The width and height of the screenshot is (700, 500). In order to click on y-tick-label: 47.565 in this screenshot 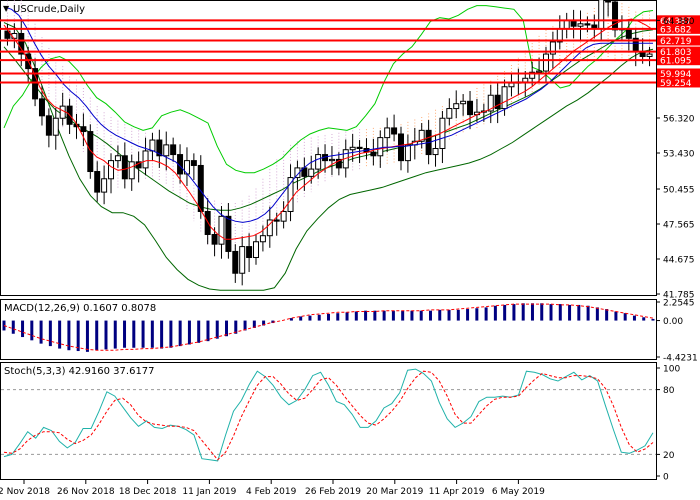, I will do `click(679, 226)`.